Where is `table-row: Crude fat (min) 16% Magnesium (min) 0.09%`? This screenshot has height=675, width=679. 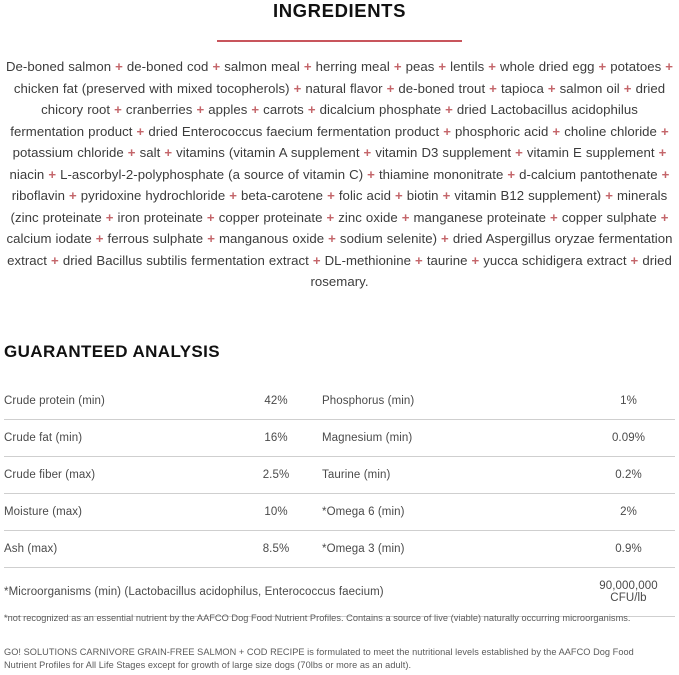
table-row: Crude fat (min) 16% Magnesium (min) 0.09% is located at coordinates (339, 438).